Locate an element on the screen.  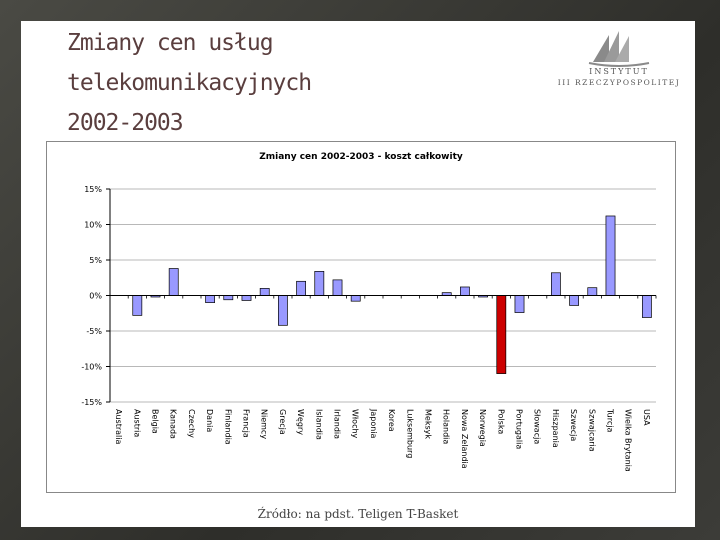
y-tick-label: 0% is located at coordinates (95, 296).